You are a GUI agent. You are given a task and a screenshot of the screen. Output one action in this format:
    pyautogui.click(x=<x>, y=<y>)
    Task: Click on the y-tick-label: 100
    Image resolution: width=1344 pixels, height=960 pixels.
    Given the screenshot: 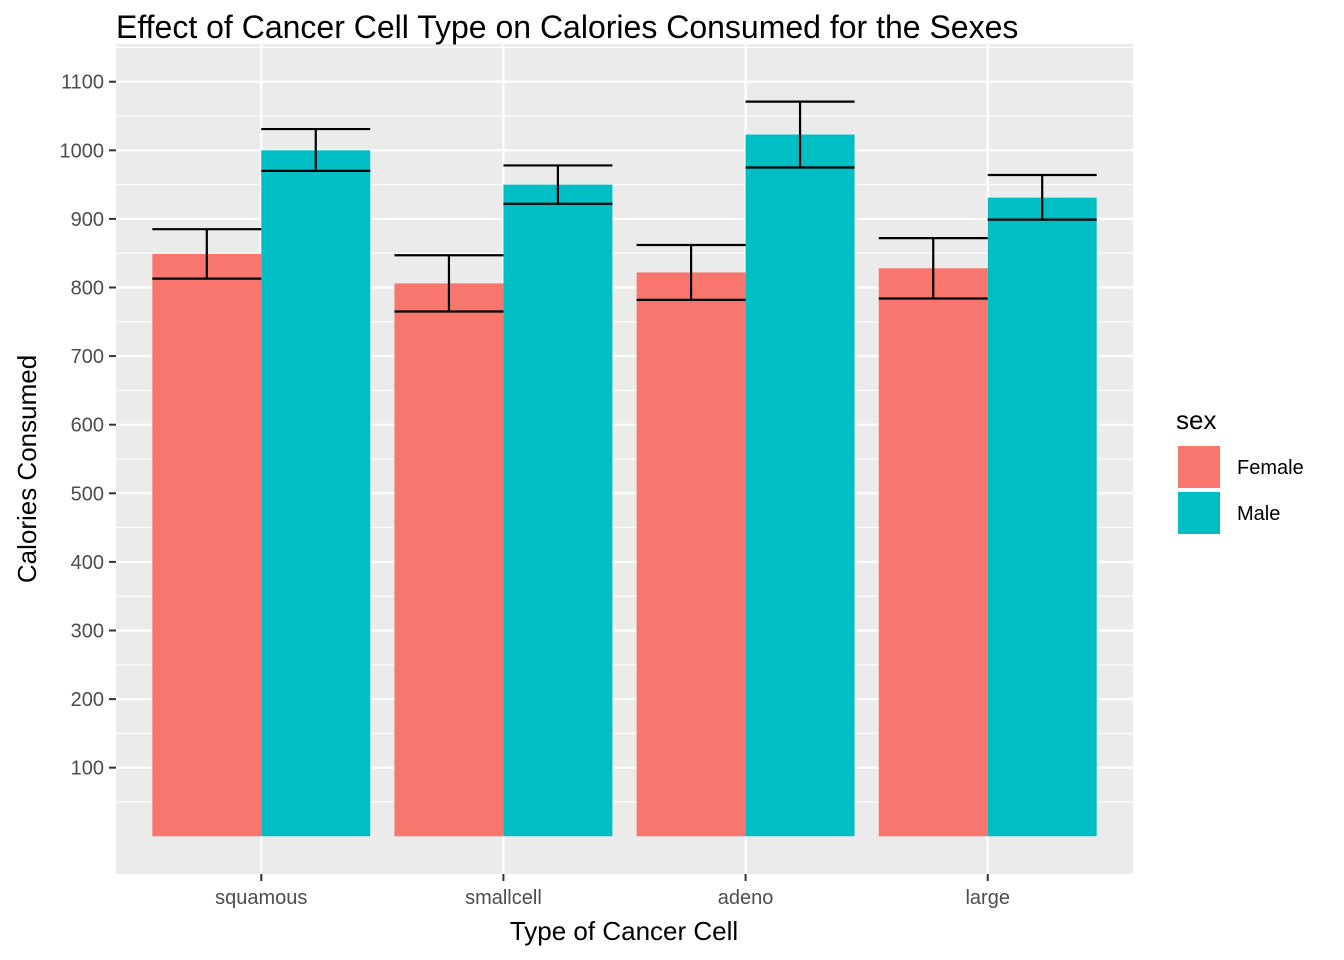 What is the action you would take?
    pyautogui.click(x=87, y=769)
    